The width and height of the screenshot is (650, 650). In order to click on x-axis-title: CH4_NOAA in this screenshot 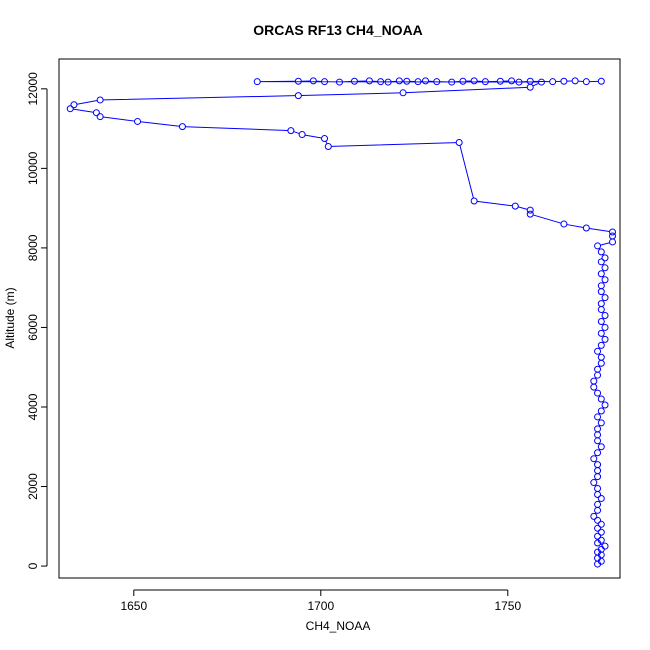, I will do `click(338, 626)`.